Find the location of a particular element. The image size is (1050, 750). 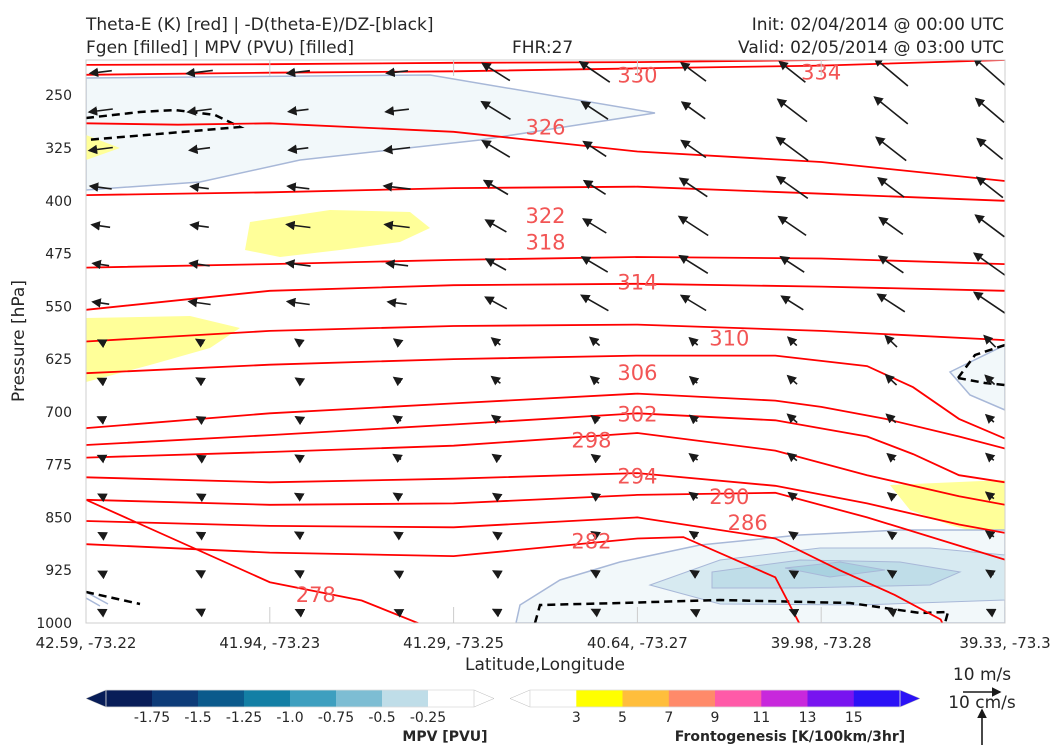

colorbar-tick-label: 7 is located at coordinates (668, 718).